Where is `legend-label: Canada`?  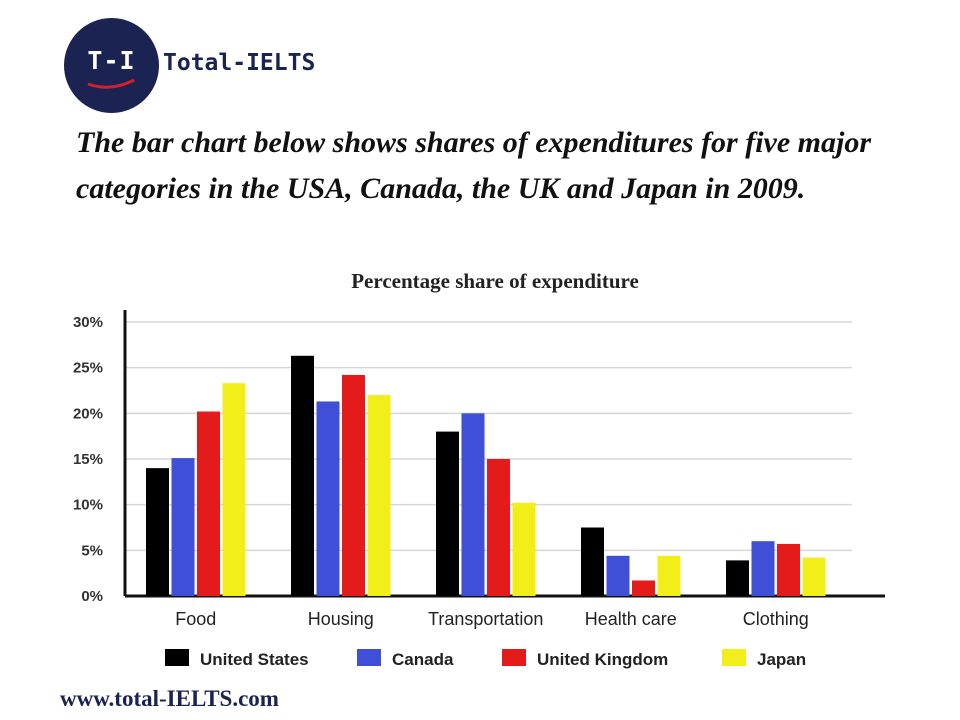
legend-label: Canada is located at coordinates (423, 659).